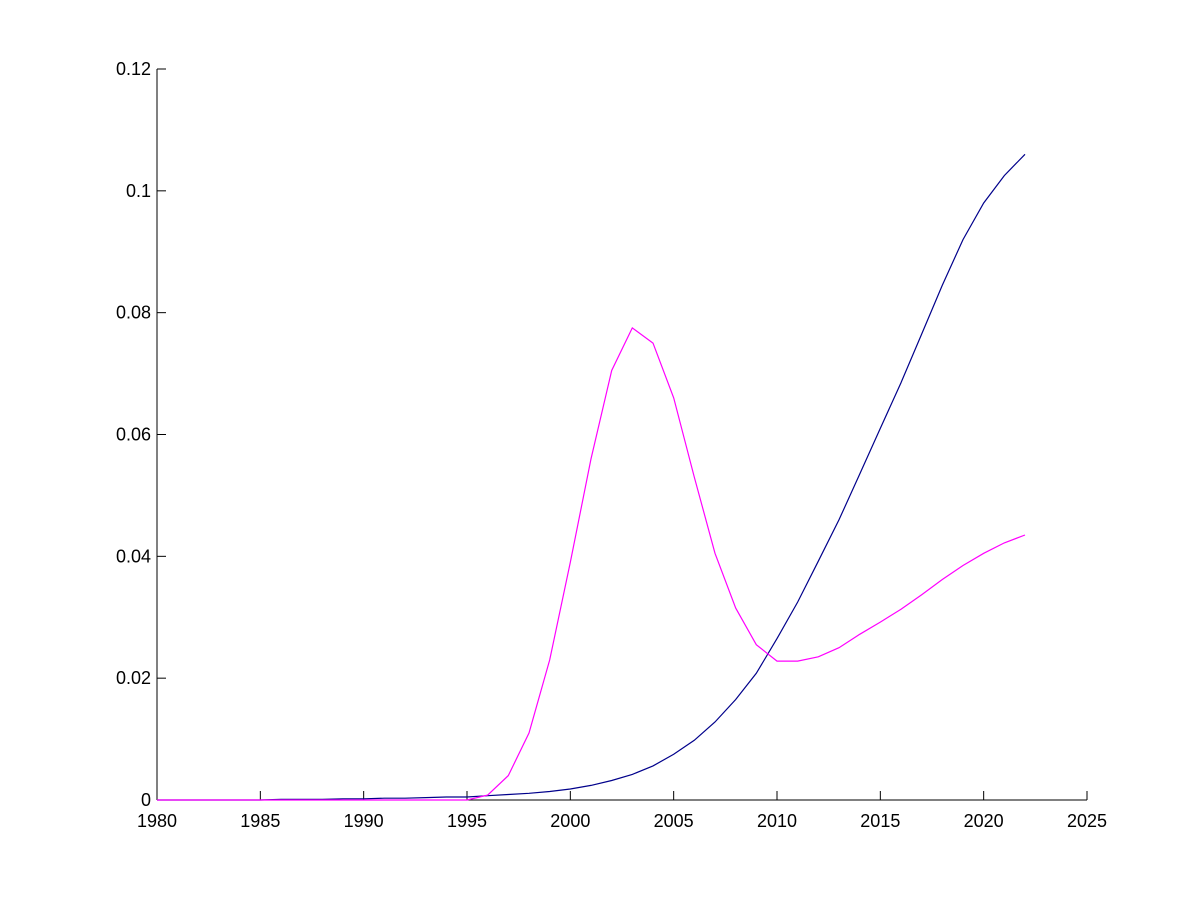 Image resolution: width=1200 pixels, height=900 pixels. Describe the element at coordinates (133, 313) in the screenshot. I see `y-tick-label: 0.08` at that location.